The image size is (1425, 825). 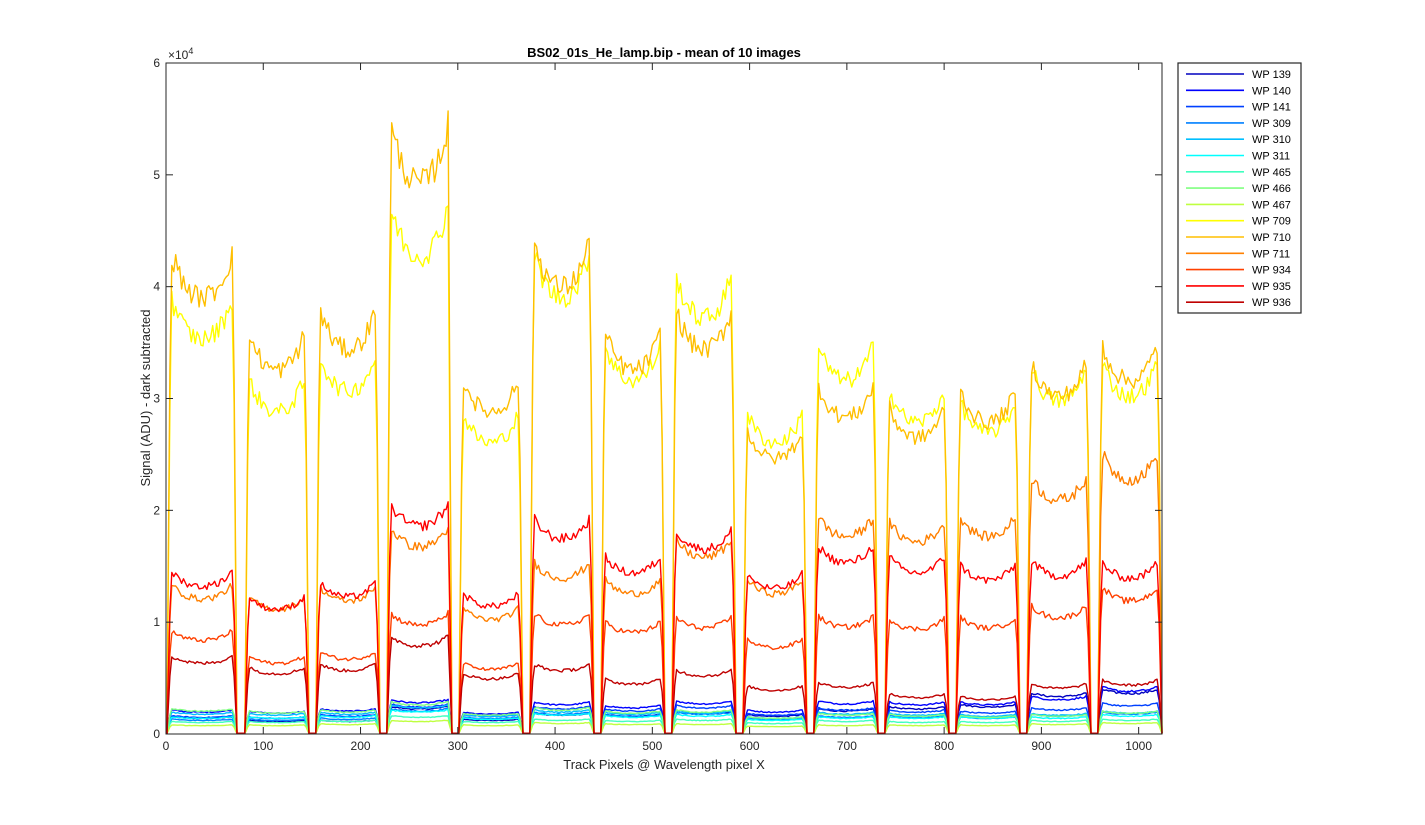 I want to click on y-tick-label: 3, so click(x=156, y=399).